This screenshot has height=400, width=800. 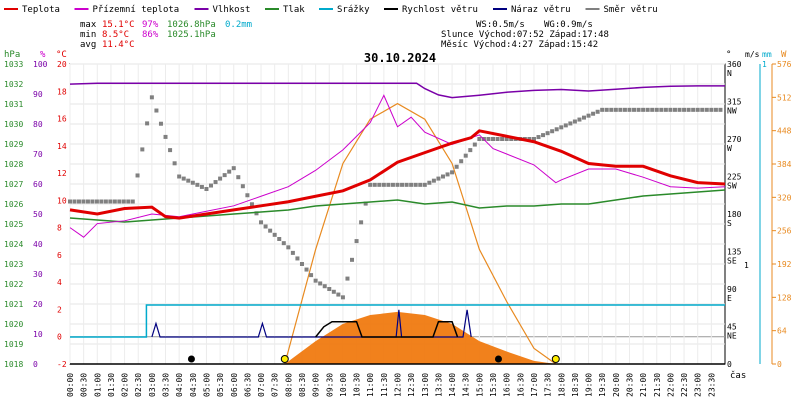 What do you see at coordinates (294, 10) in the screenshot?
I see `legend-label-3: Tlak` at bounding box center [294, 10].